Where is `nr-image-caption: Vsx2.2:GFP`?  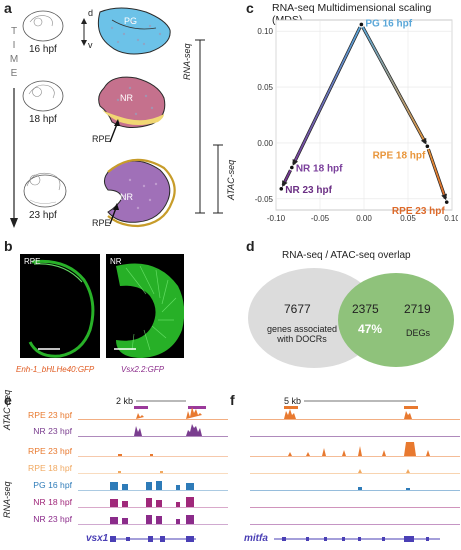 nr-image-caption: Vsx2.2:GFP is located at coordinates (143, 369).